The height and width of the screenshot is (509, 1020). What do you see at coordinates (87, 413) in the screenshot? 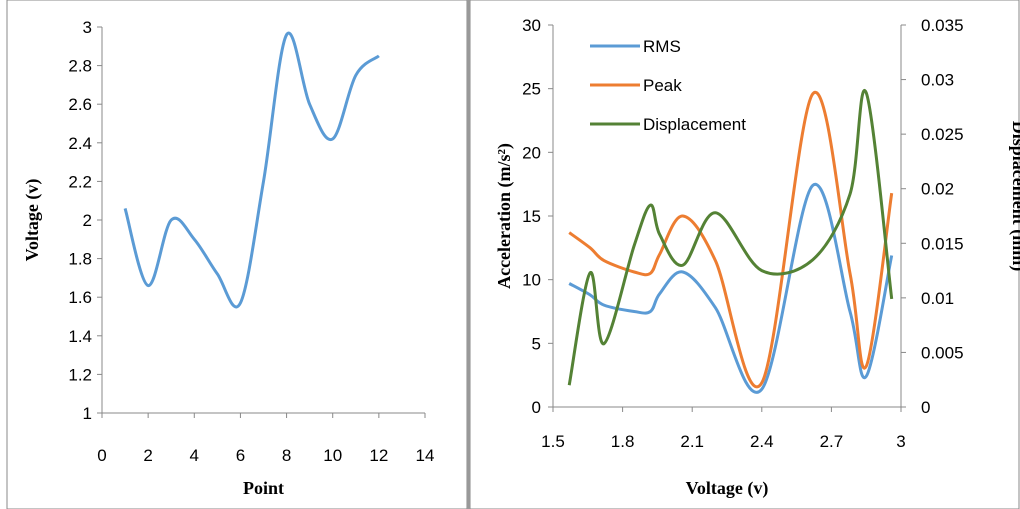
I see `y-tick-label: 1` at bounding box center [87, 413].